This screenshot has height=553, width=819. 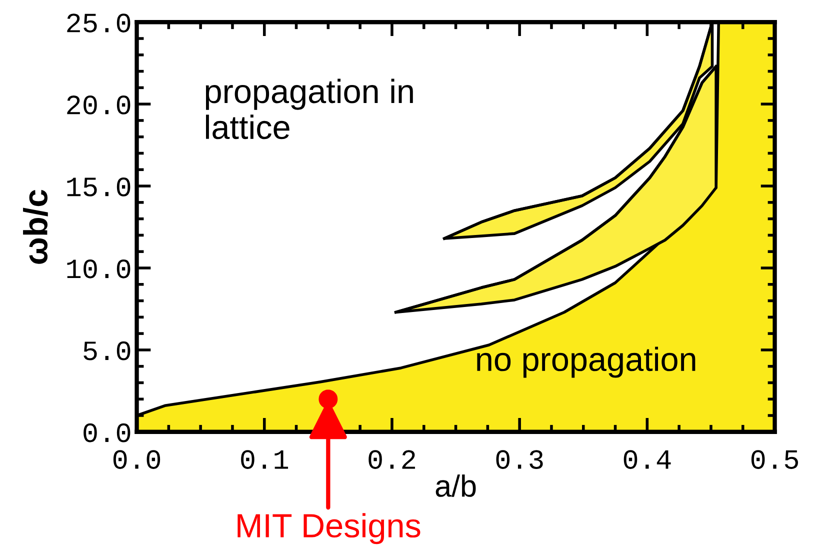 What do you see at coordinates (774, 459) in the screenshot?
I see `x-tick-label: 0.5` at bounding box center [774, 459].